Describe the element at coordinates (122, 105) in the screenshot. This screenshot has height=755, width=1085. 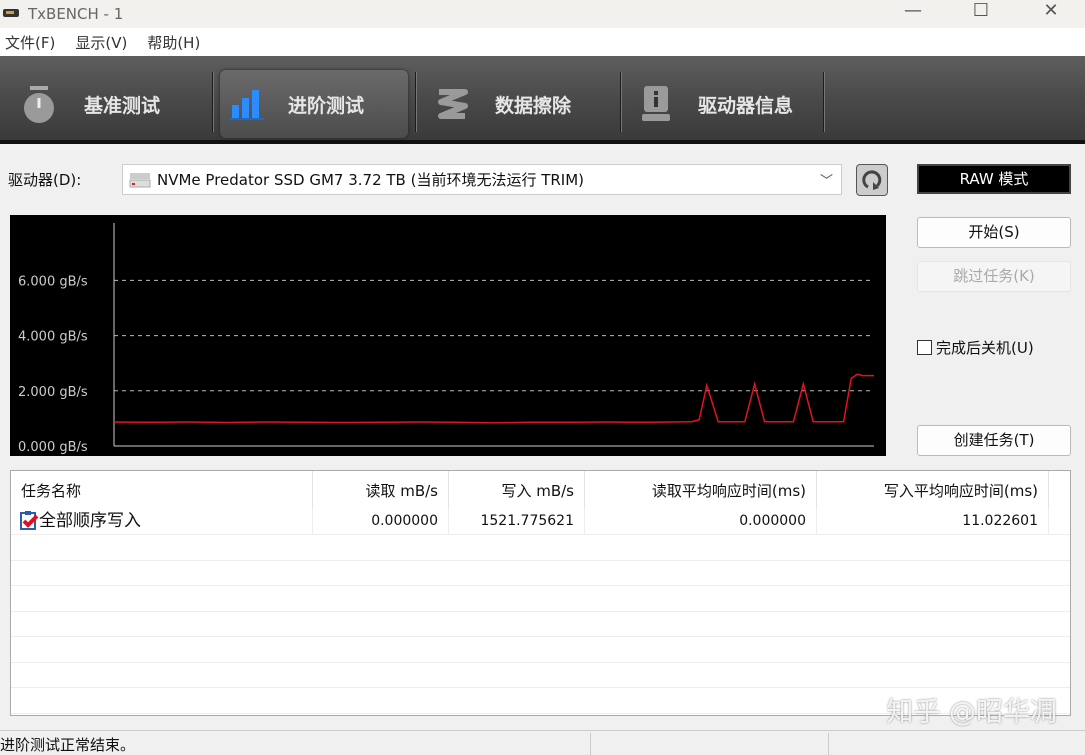
I see `tab-label: 基准测试` at that location.